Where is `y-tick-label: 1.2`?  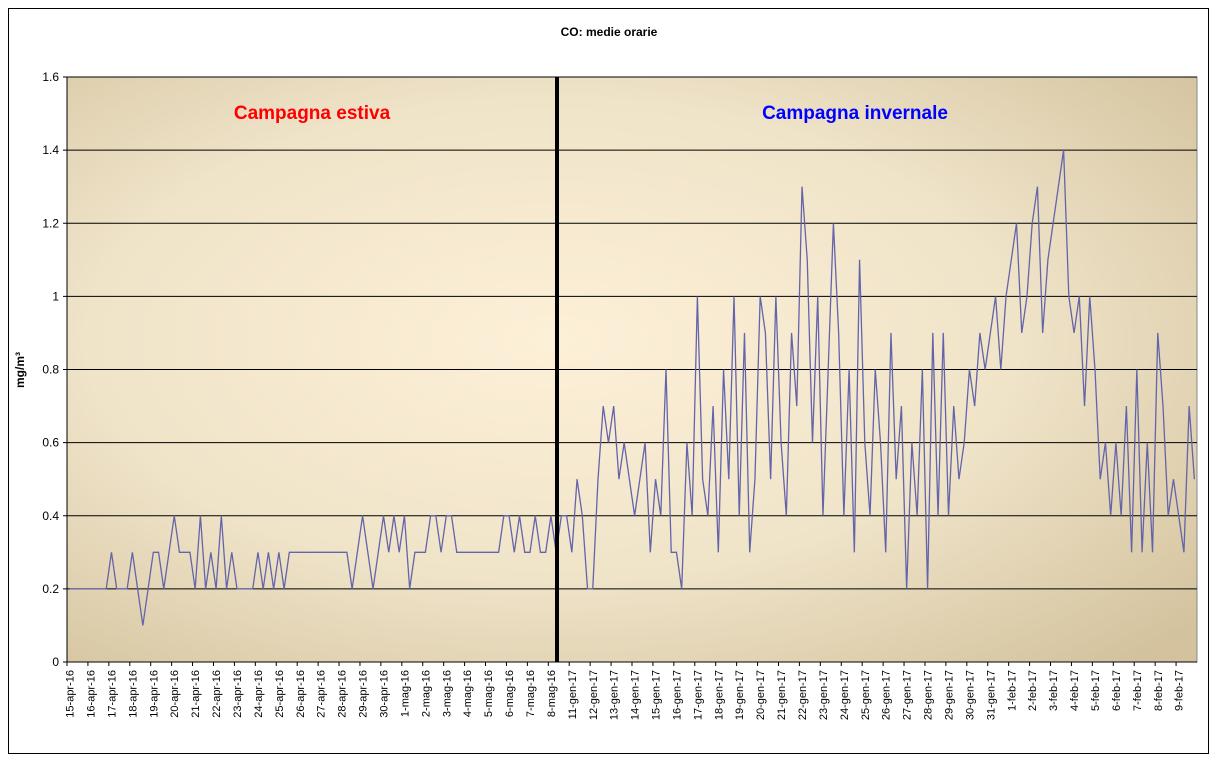
y-tick-label: 1.2 is located at coordinates (50, 223).